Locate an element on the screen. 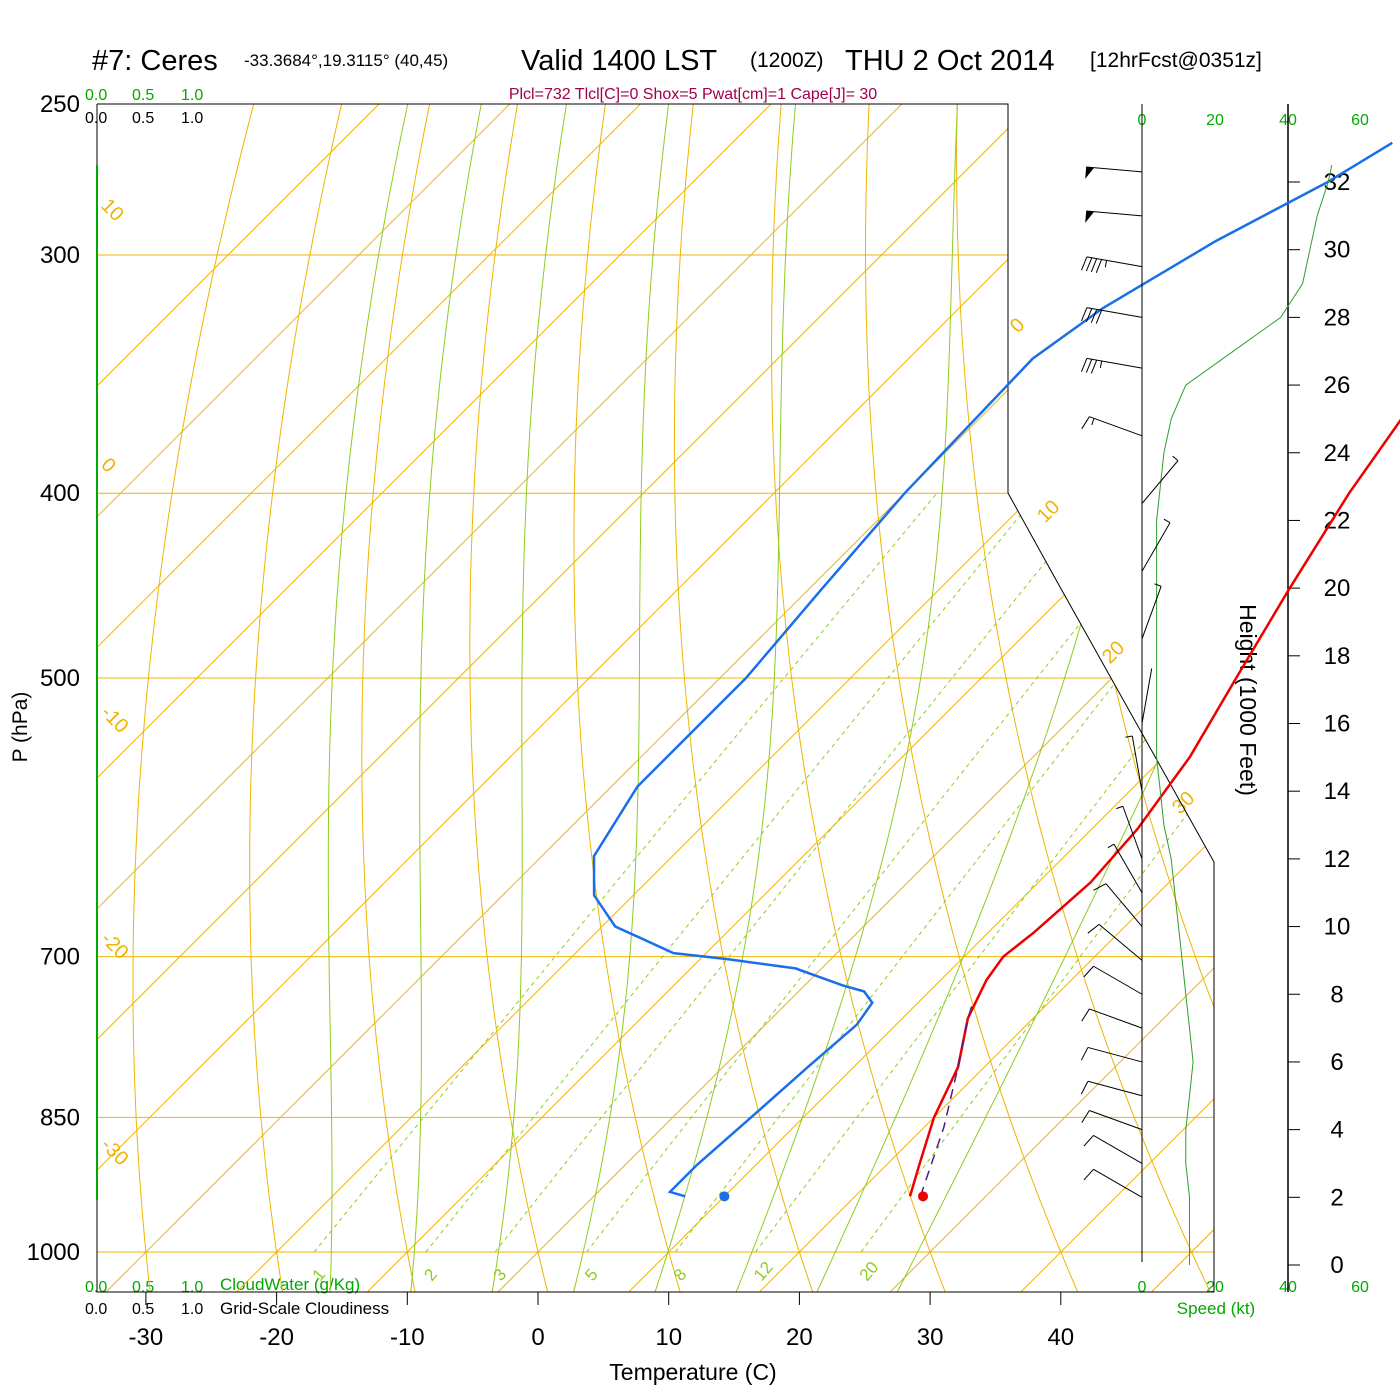 This screenshot has height=1400, width=1400. cloudwater-tick: 0.0 is located at coordinates (96, 1287).